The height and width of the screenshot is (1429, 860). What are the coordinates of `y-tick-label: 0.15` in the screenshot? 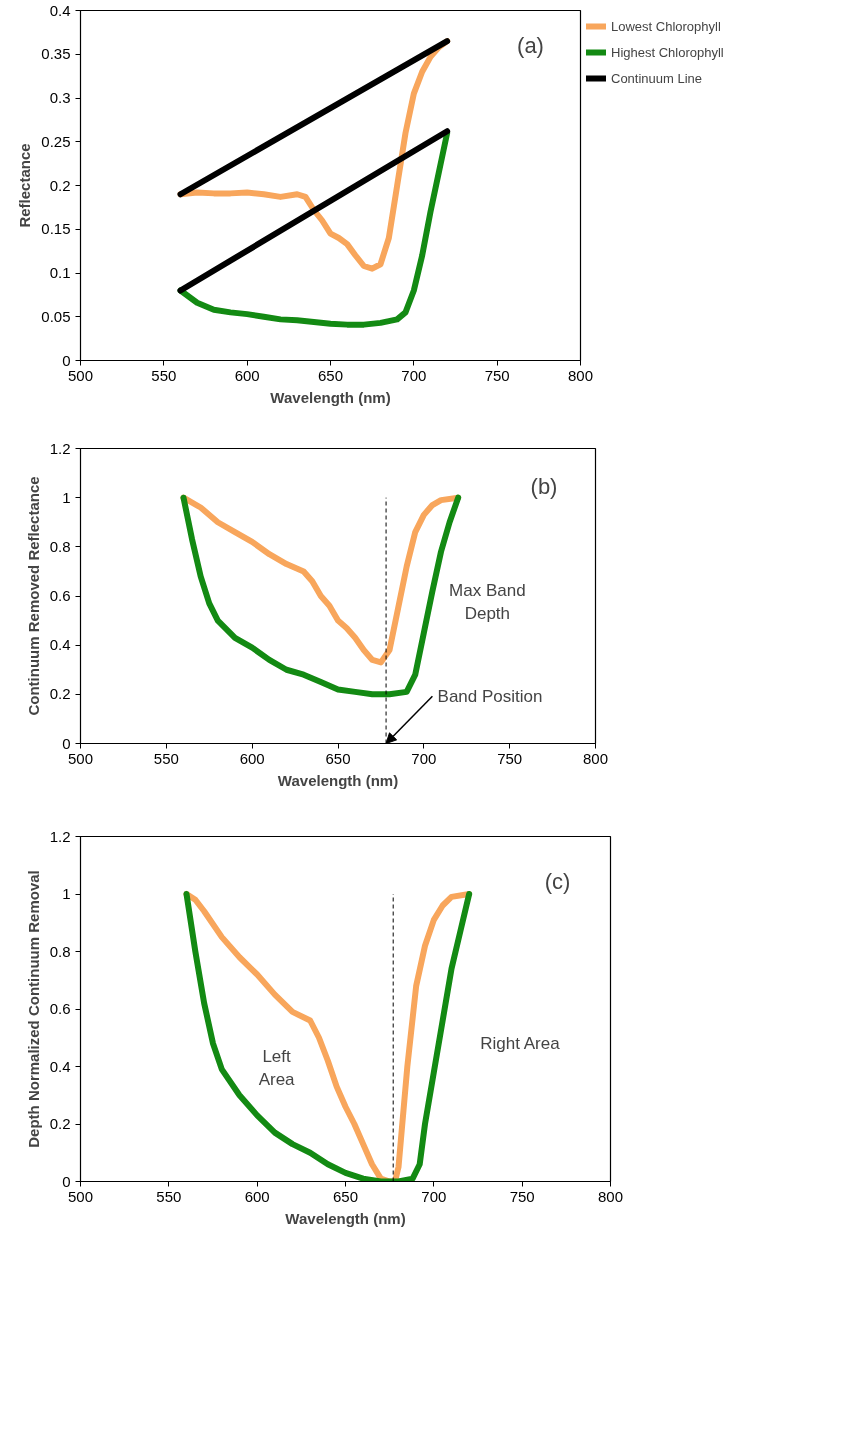 It's located at (56, 229).